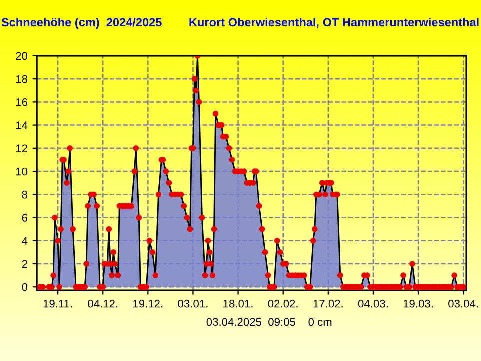  I want to click on x-tick-label: 17.02., so click(328, 304).